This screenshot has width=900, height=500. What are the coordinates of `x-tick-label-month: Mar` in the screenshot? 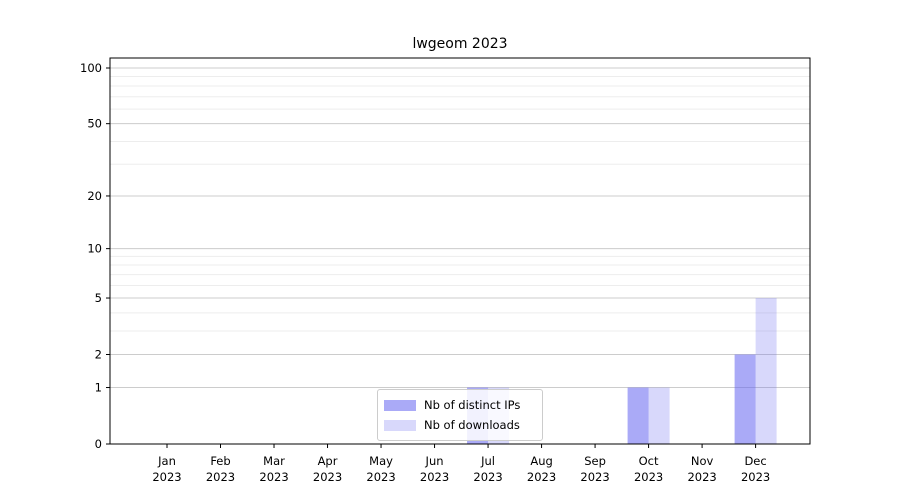 It's located at (274, 461).